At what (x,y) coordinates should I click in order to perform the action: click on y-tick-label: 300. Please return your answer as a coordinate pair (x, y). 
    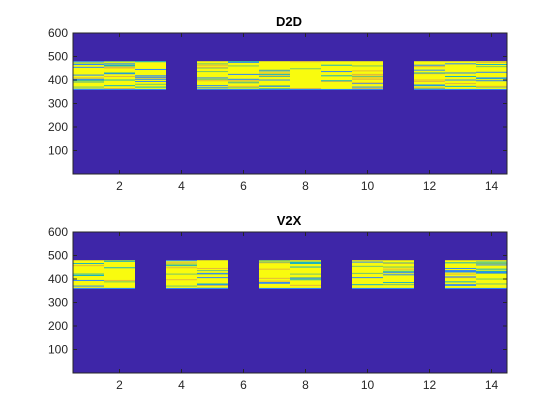
    Looking at the image, I should click on (58, 303).